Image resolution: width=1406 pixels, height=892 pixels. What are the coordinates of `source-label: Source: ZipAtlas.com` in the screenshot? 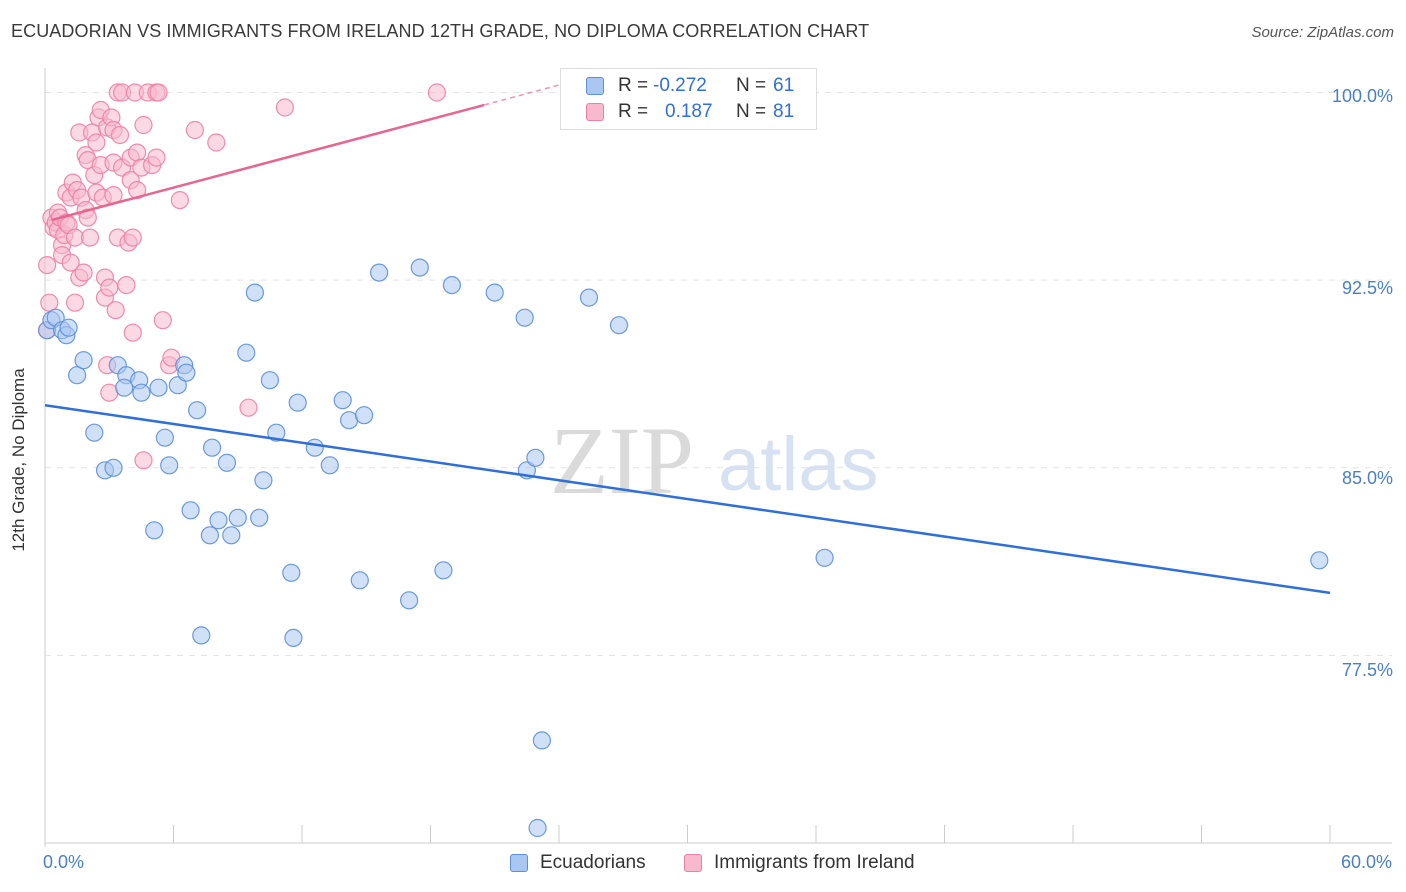 It's located at (1322, 32).